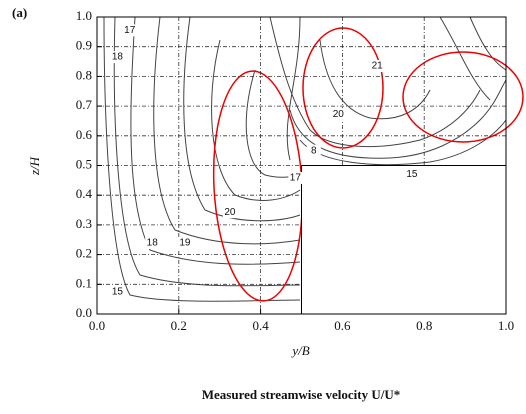 This screenshot has height=414, width=526. Describe the element at coordinates (299, 350) in the screenshot. I see `x-axis-label: y/B` at that location.